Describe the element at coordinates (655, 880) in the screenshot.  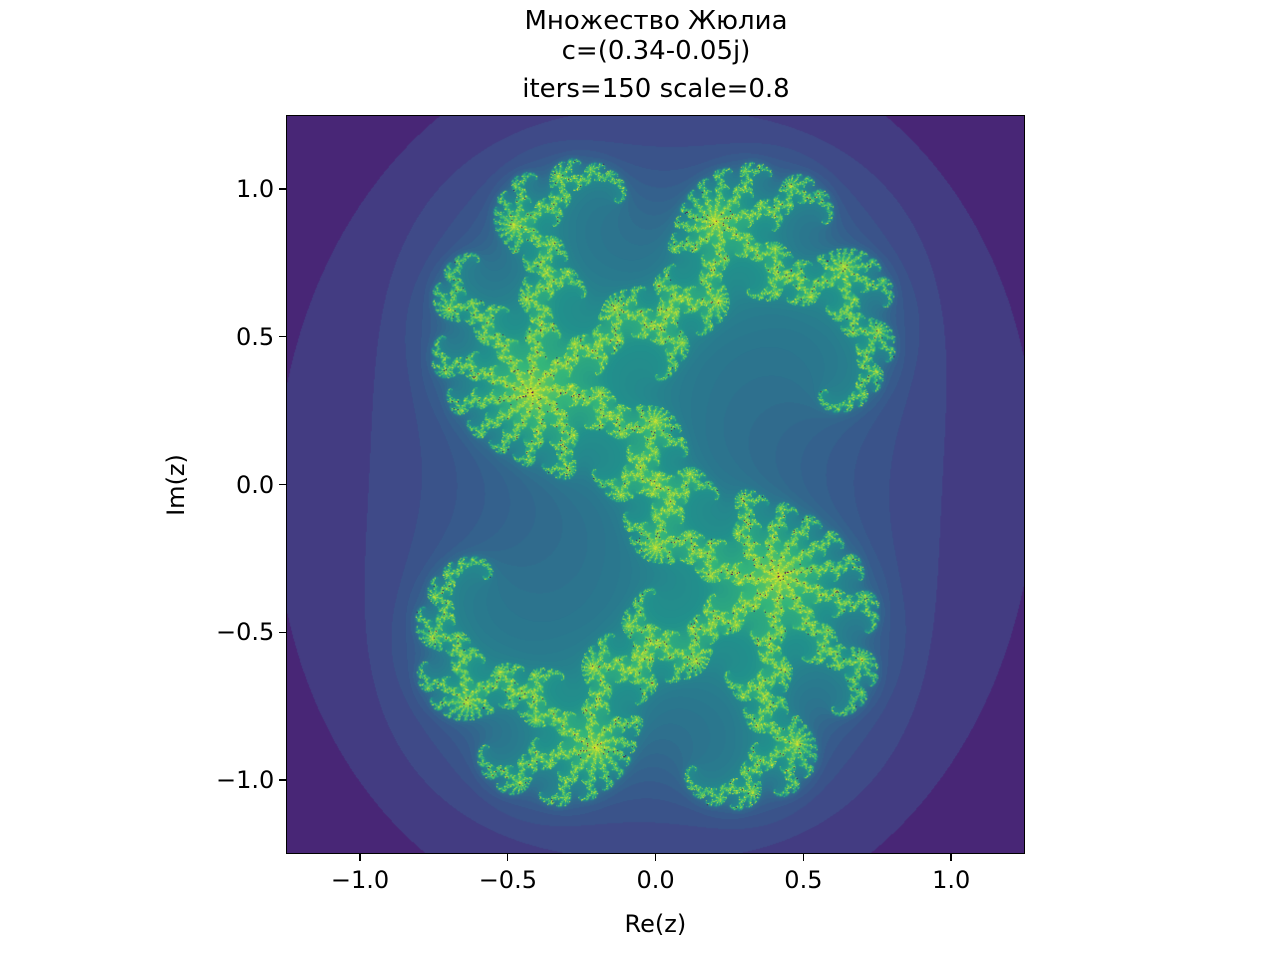
I see `x-tick-label: 0.0` at that location.